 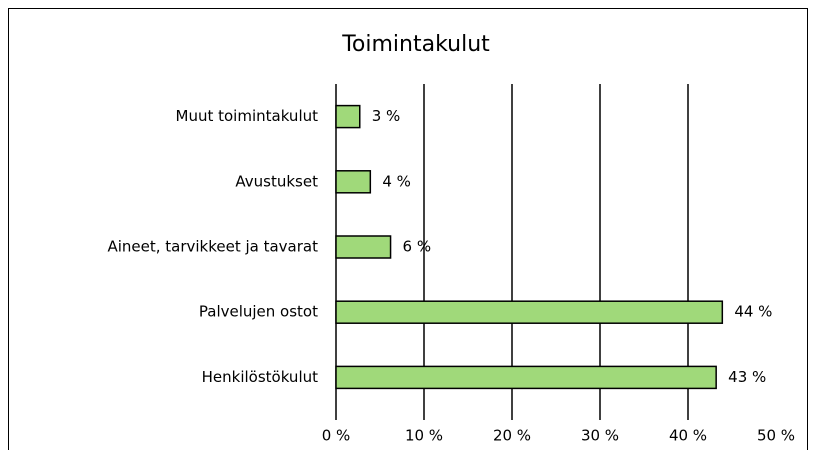 I want to click on value-label: 4 %, so click(x=396, y=181).